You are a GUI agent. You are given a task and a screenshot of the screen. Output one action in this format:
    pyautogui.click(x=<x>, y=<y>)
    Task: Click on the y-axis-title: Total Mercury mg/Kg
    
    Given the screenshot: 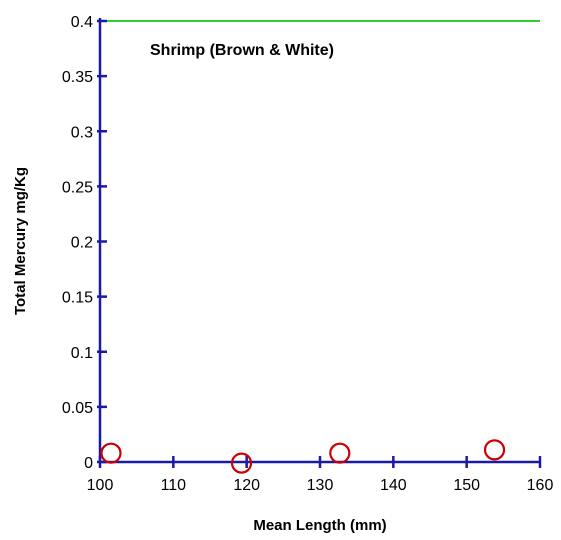 What is the action you would take?
    pyautogui.click(x=20, y=241)
    